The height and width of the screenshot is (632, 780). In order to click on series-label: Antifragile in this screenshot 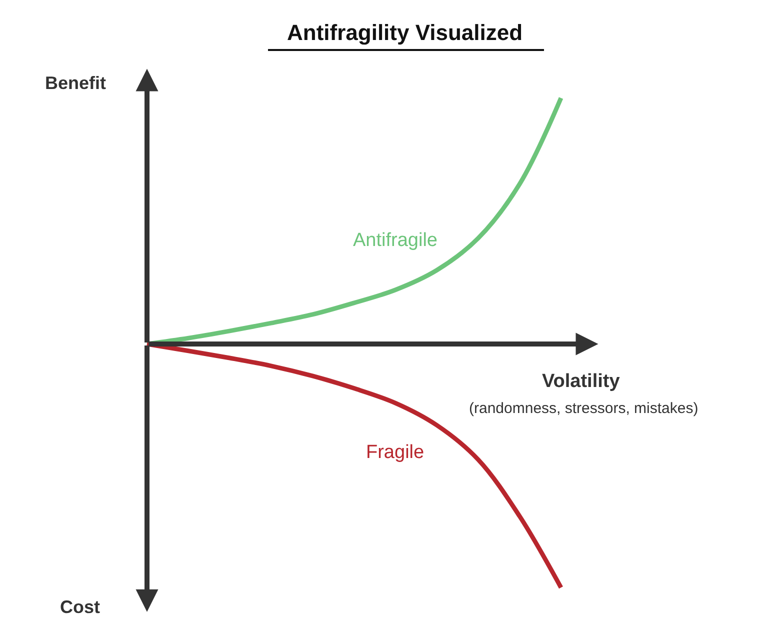, I will do `click(395, 240)`.